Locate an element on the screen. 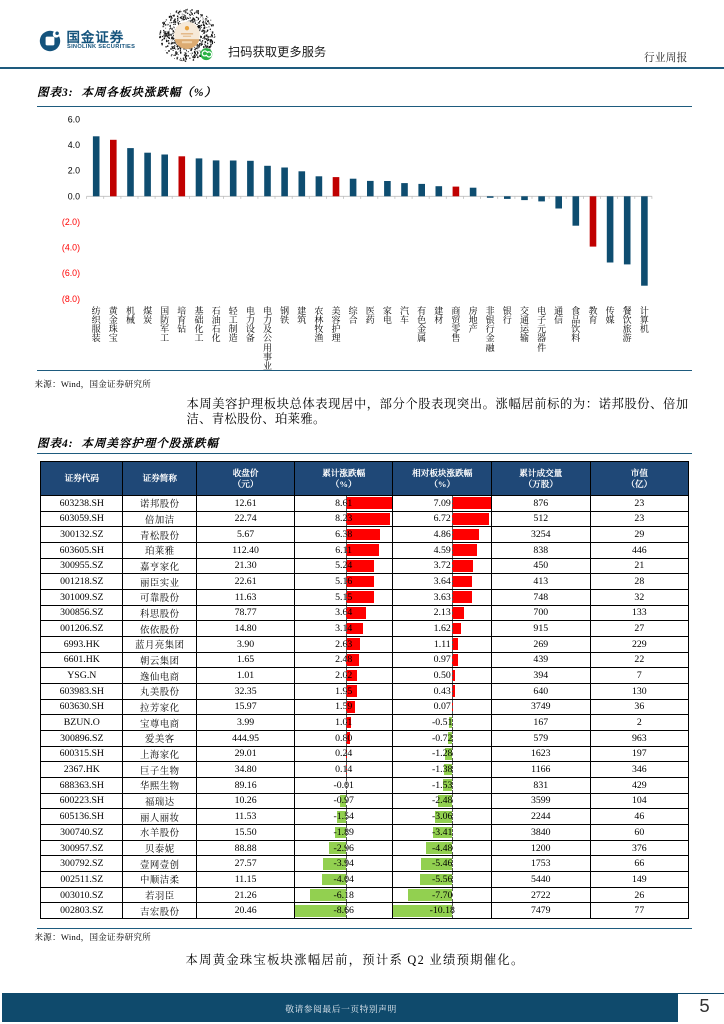  svg-text: 4.0 is located at coordinates (74, 145).